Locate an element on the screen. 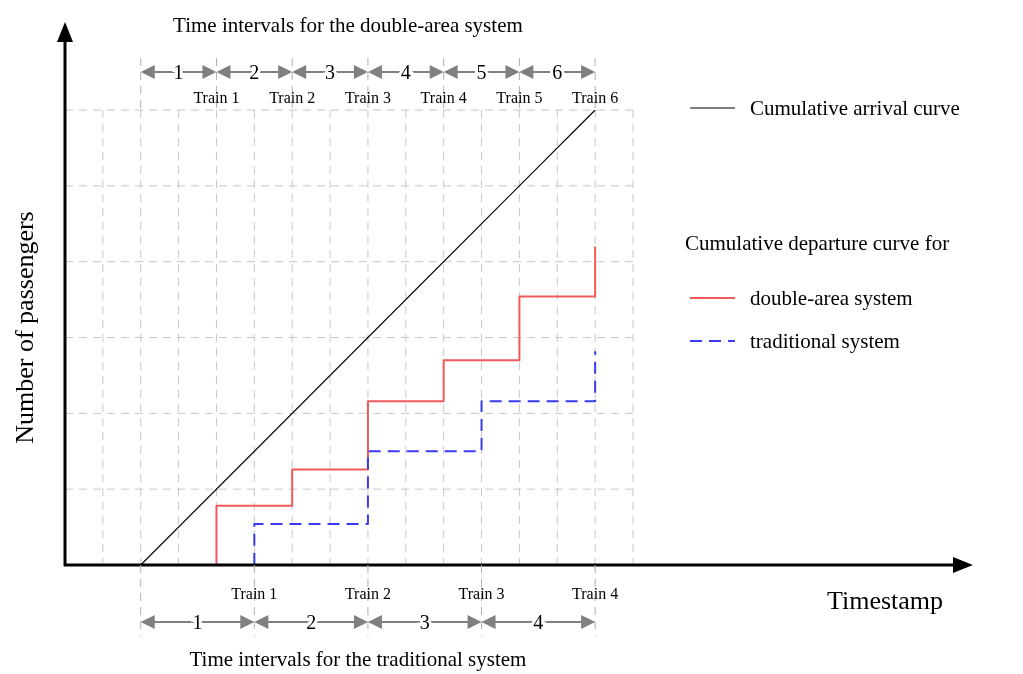 This screenshot has width=1023, height=674. text: Train 5 is located at coordinates (519, 97).